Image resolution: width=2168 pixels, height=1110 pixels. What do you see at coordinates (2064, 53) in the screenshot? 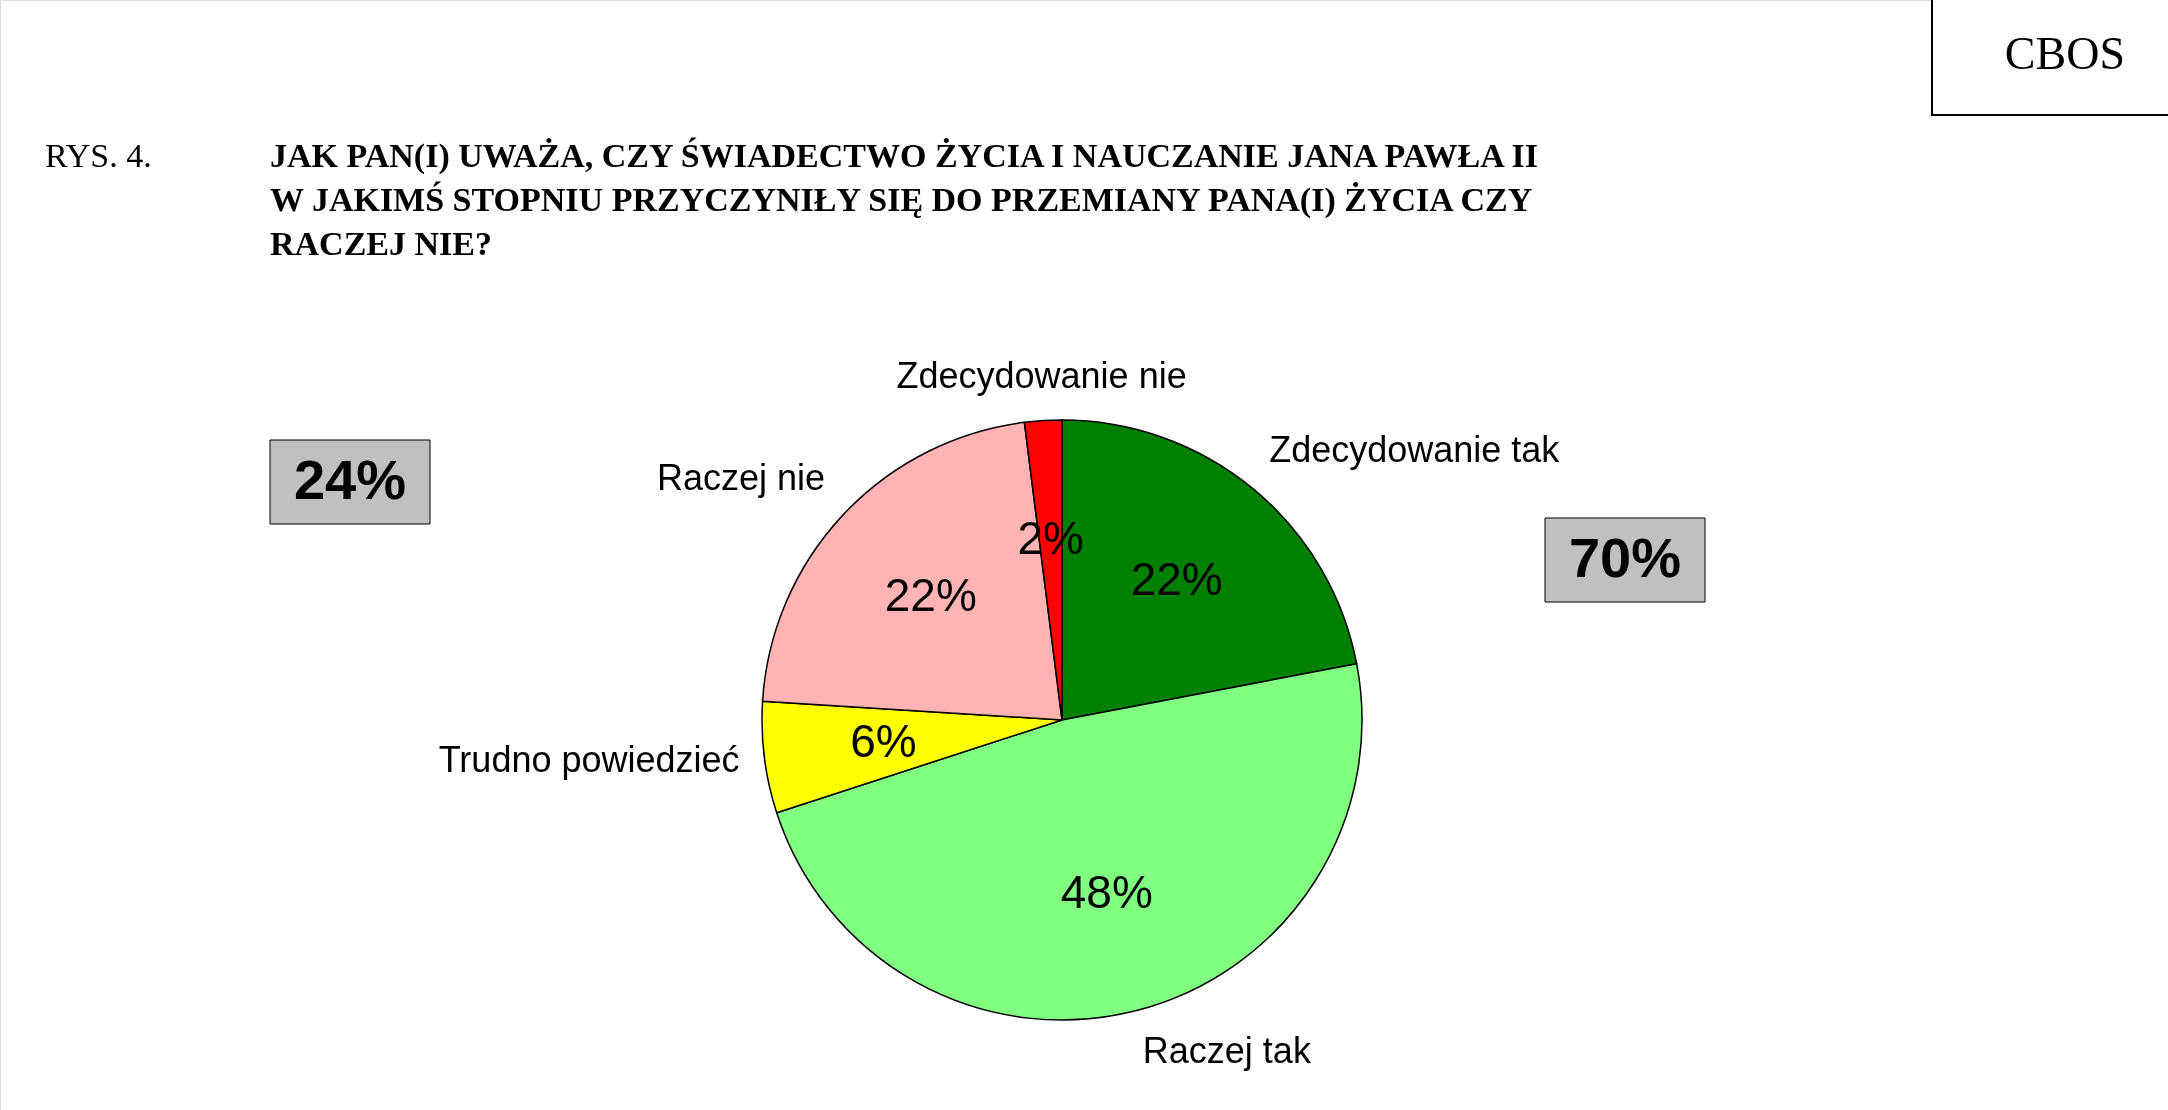
I see `text: CBOS` at bounding box center [2064, 53].